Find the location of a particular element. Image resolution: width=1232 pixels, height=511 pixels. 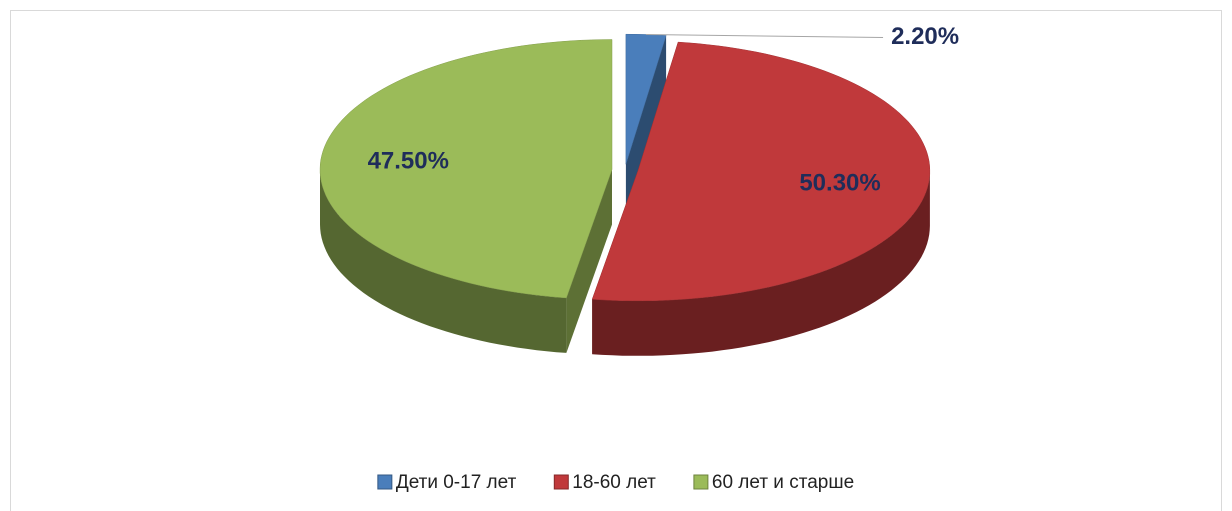

leader-line is located at coordinates (765, 36).